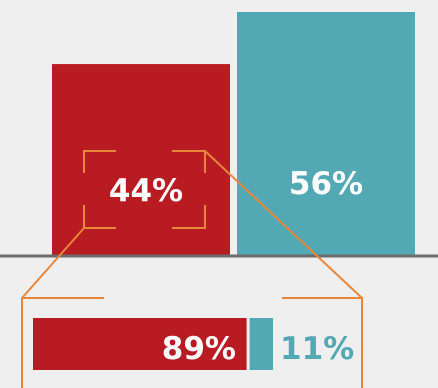  What do you see at coordinates (53, 263) in the screenshot?
I see `zoom-line-left` at bounding box center [53, 263].